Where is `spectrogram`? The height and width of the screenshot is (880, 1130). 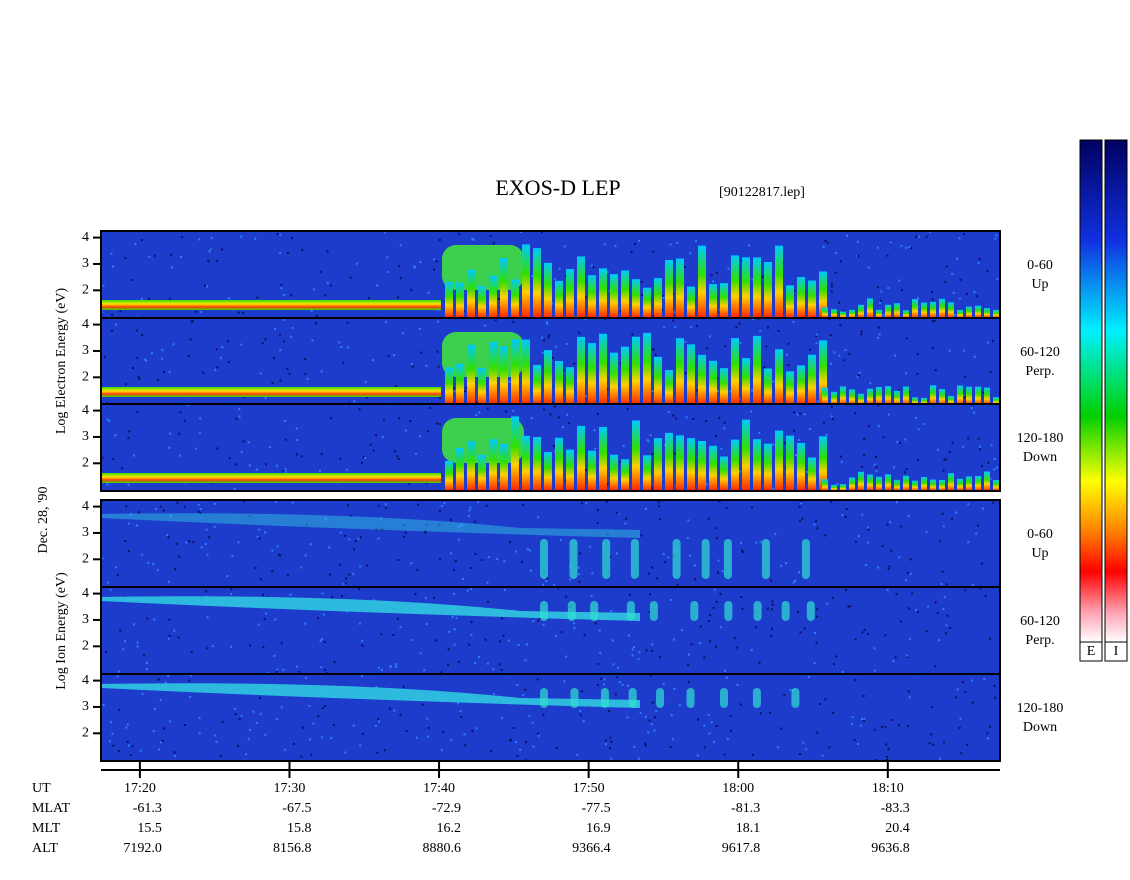
spectrogram is located at coordinates (550, 717).